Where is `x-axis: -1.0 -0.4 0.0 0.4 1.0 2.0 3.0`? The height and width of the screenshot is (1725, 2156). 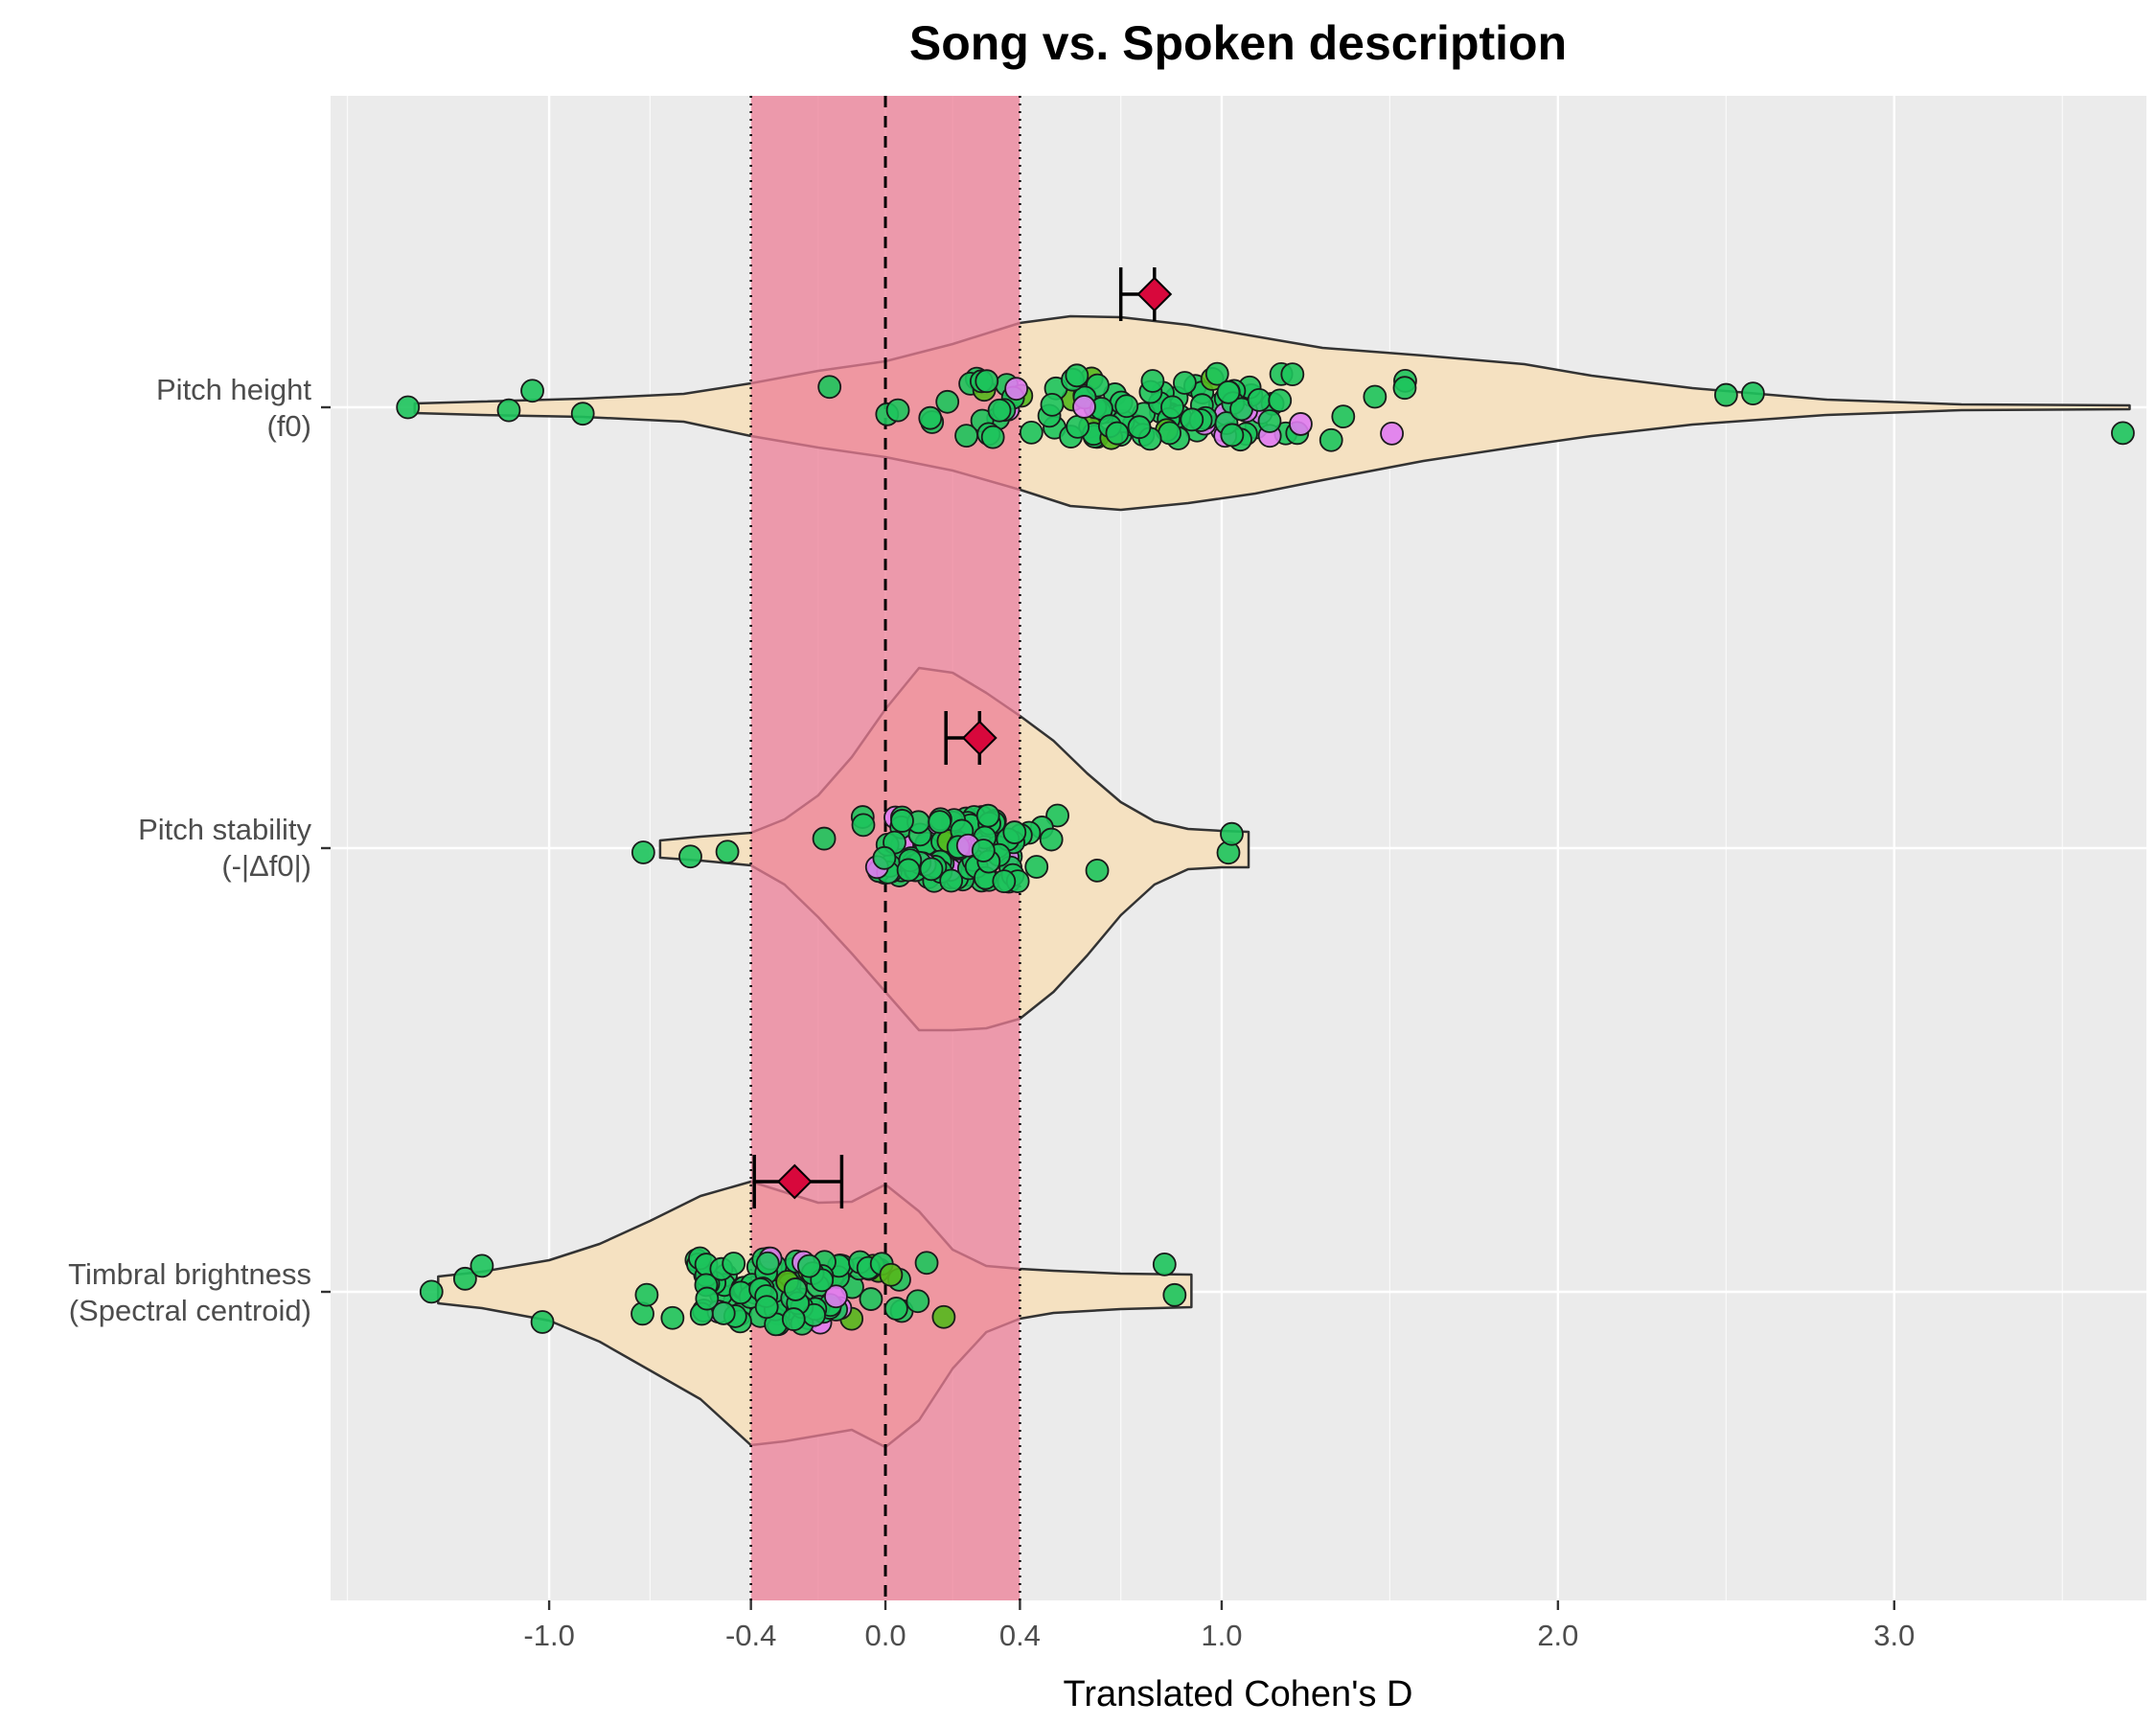
x-axis: -1.0 -0.4 0.0 0.4 1.0 2.0 3.0 is located at coordinates (1219, 1626).